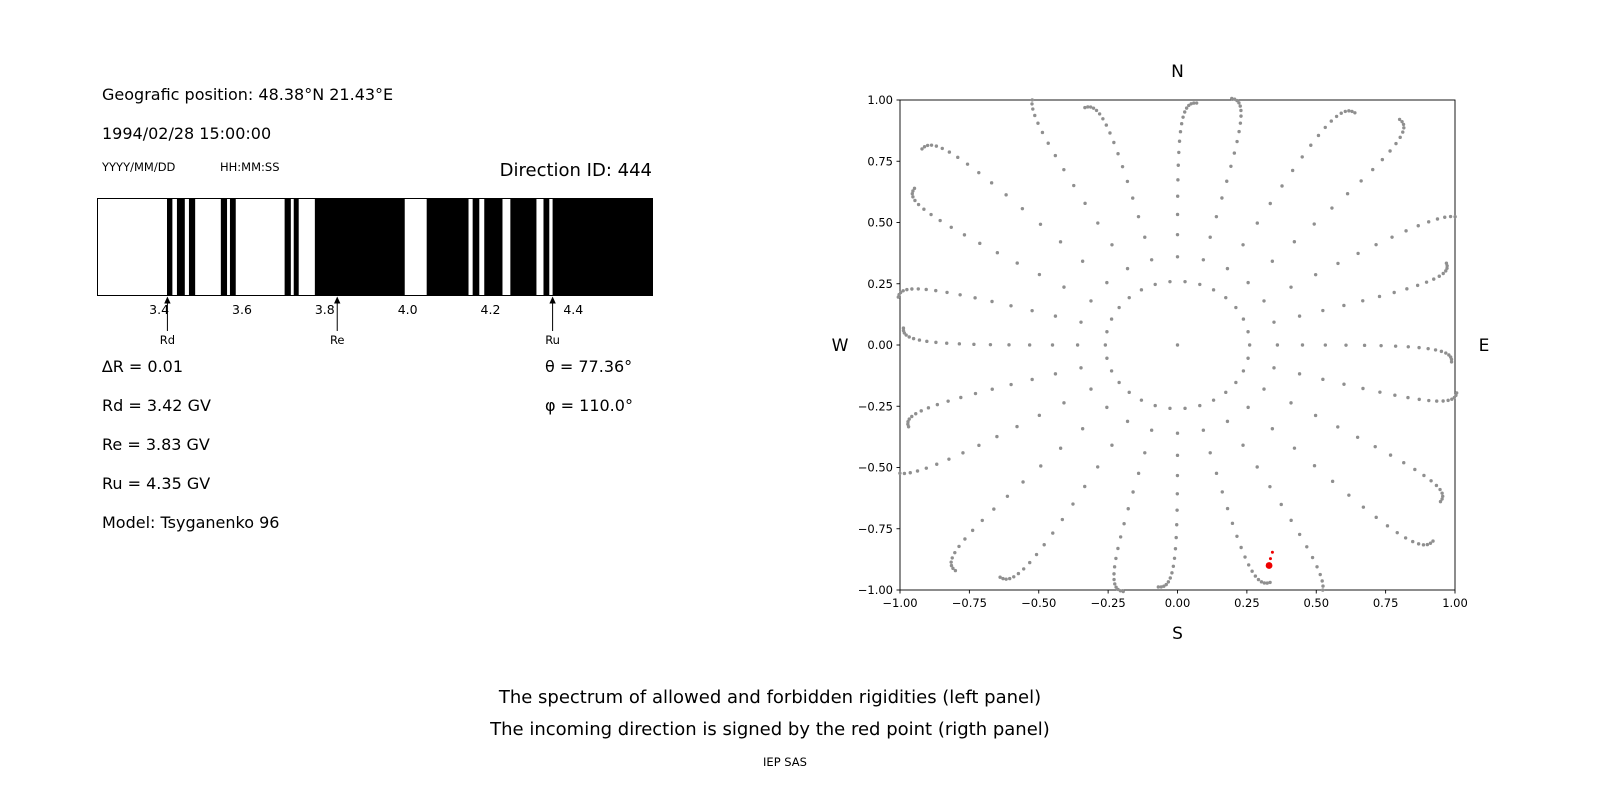  What do you see at coordinates (187, 133) in the screenshot?
I see `datetime-text: 1994/02/28 15:00:00` at bounding box center [187, 133].